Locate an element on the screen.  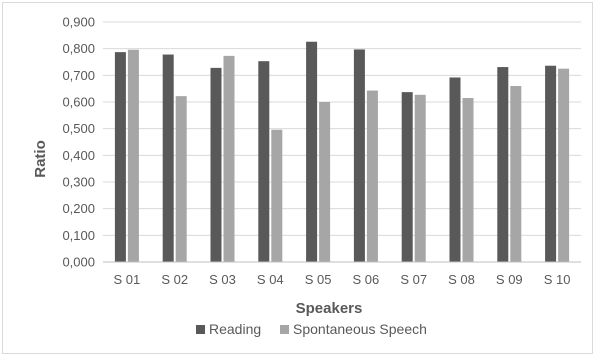
x-tick-label: S 03 is located at coordinates (222, 279).